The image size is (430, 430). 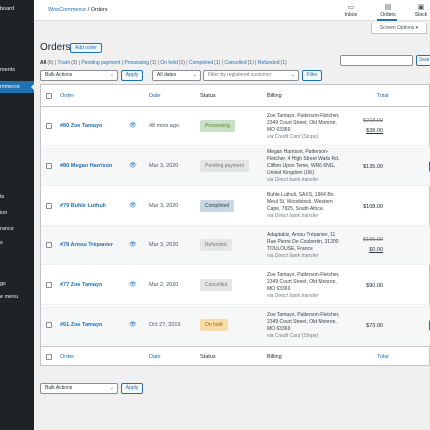 I want to click on total-amount: $73.00, so click(x=374, y=326).